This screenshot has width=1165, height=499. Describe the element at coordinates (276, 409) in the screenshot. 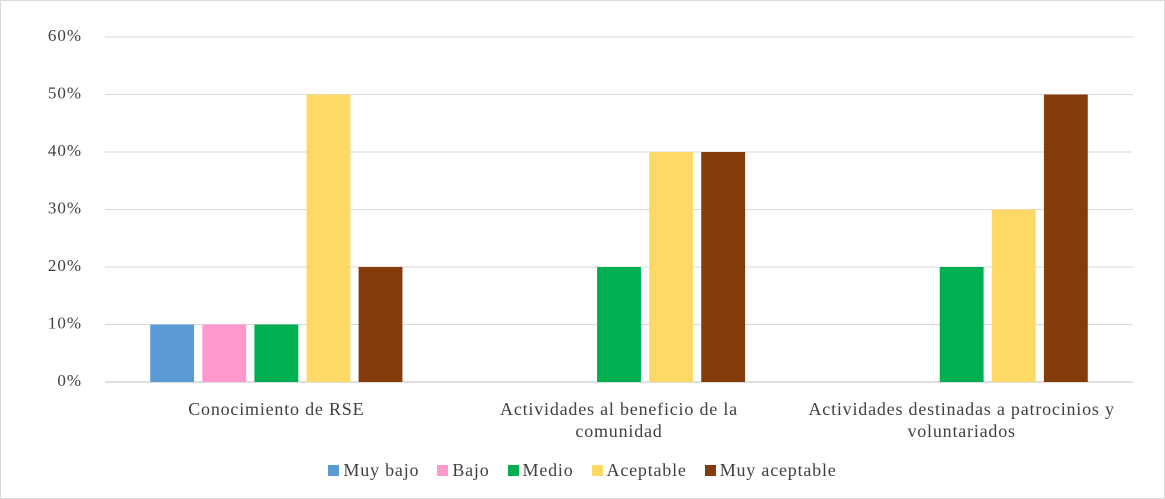

I see `x-tick-label: Conocimiento de RSE` at that location.